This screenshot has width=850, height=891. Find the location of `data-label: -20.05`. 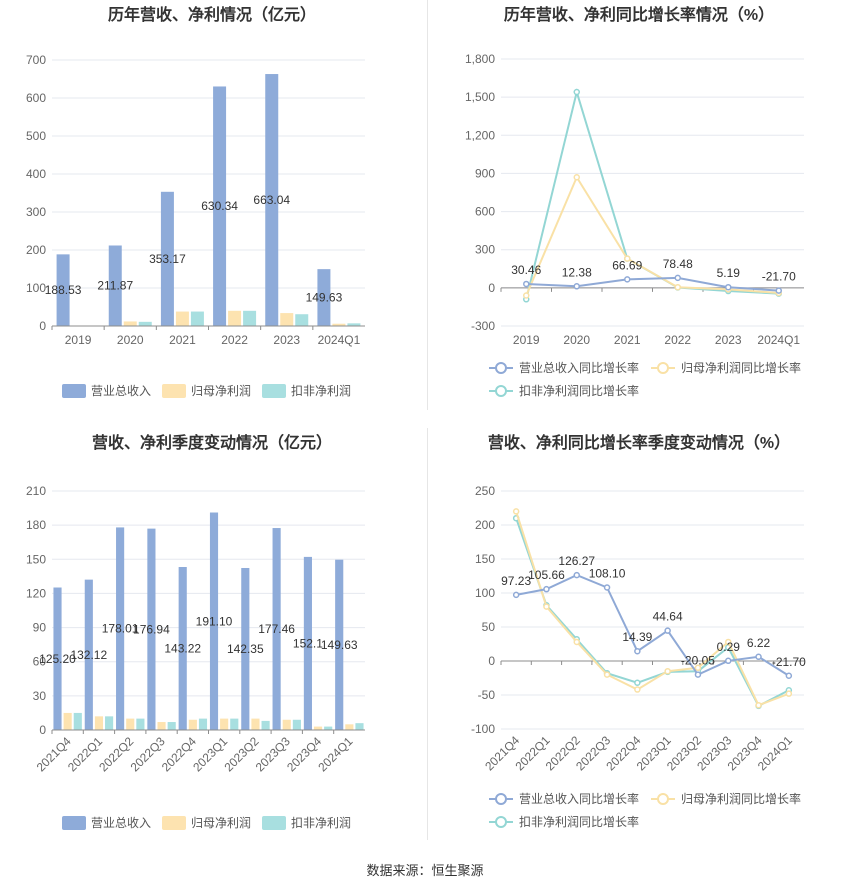

data-label: -20.05 is located at coordinates (698, 661).